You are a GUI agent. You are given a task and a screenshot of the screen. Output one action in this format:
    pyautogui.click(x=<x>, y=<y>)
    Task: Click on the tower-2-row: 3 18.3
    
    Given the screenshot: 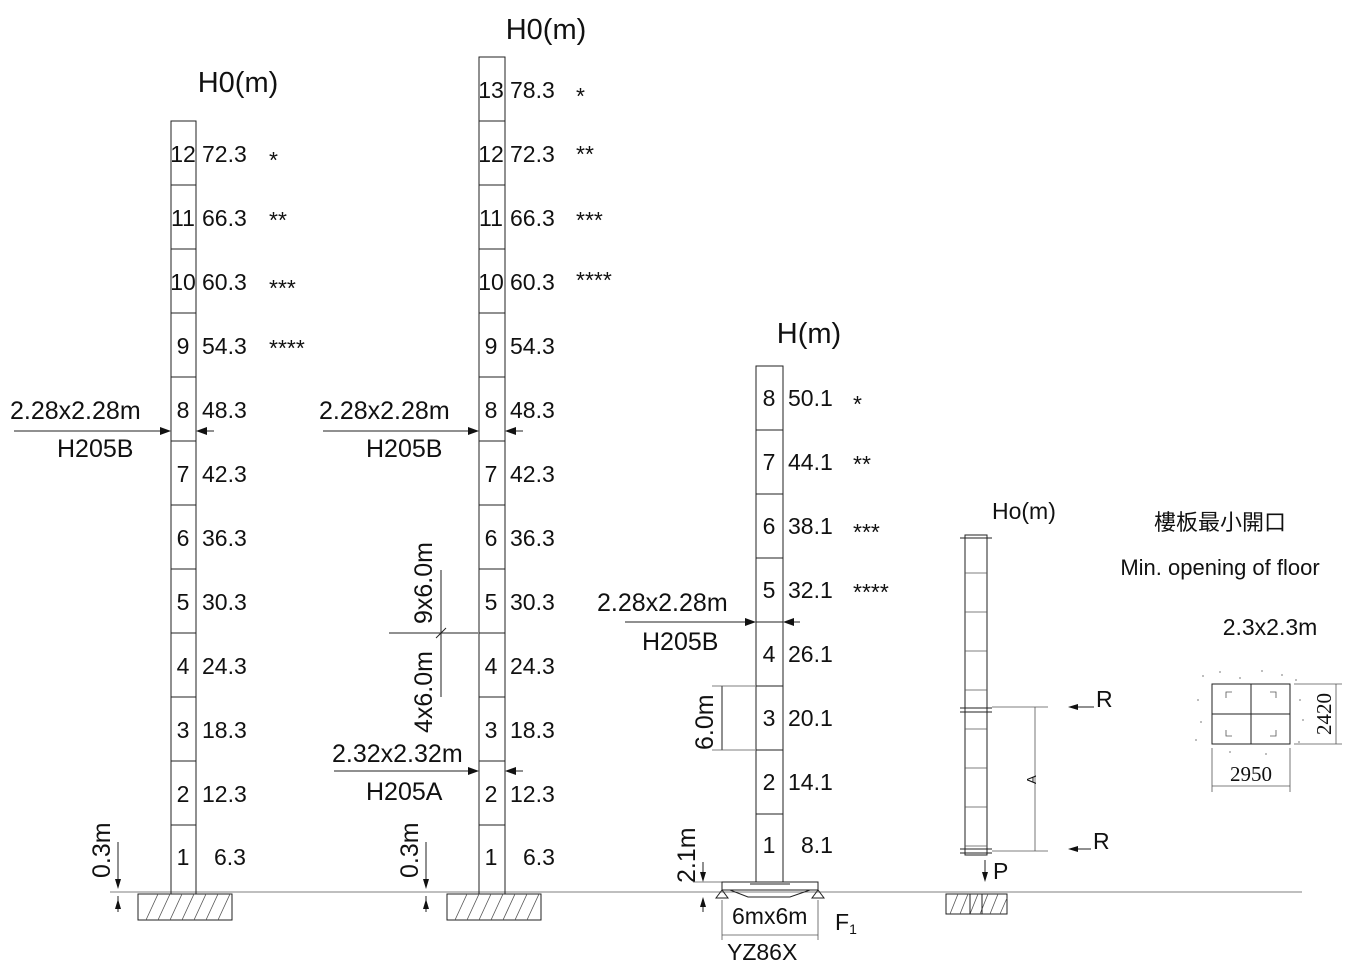 What is the action you would take?
    pyautogui.click(x=520, y=730)
    